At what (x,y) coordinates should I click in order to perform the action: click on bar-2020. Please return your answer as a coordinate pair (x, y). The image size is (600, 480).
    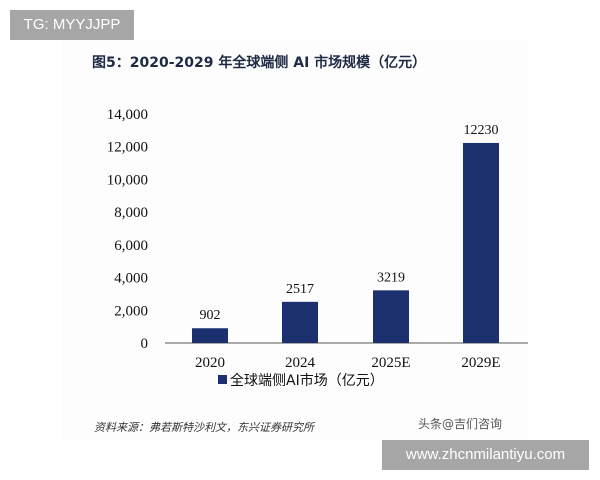
    Looking at the image, I should click on (210, 335).